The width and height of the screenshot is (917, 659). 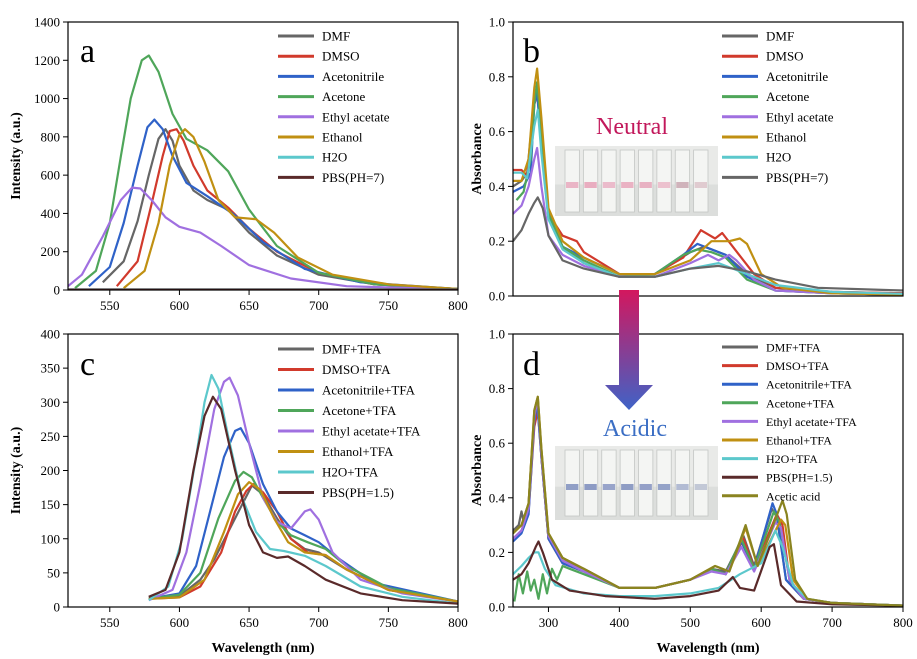 I want to click on acidic-vials-photo-bench, so click(x=636, y=503).